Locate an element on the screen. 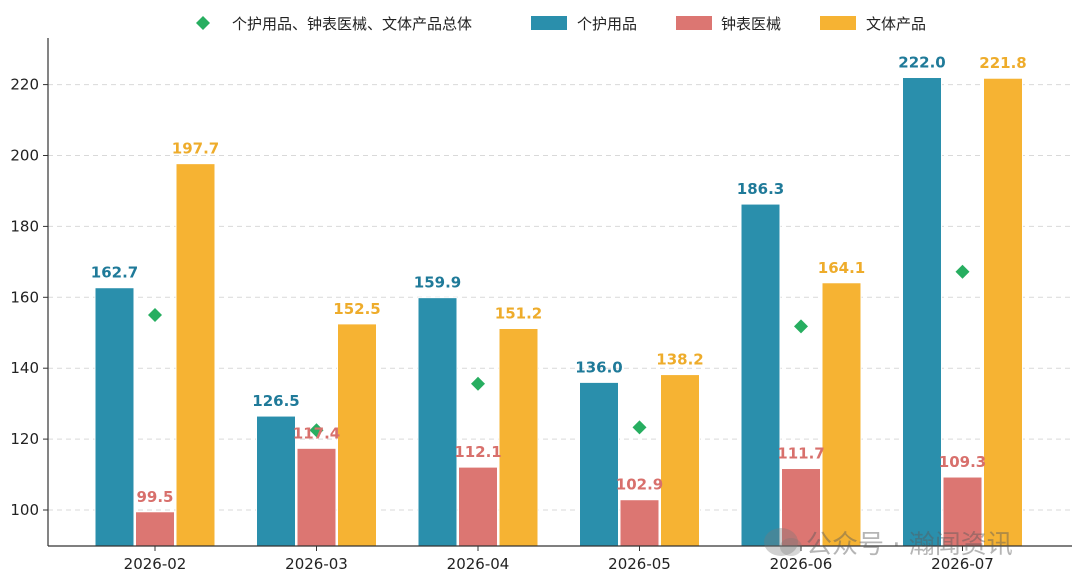 This screenshot has height=584, width=1080. x-tick-label: 2026-05 is located at coordinates (639, 564).